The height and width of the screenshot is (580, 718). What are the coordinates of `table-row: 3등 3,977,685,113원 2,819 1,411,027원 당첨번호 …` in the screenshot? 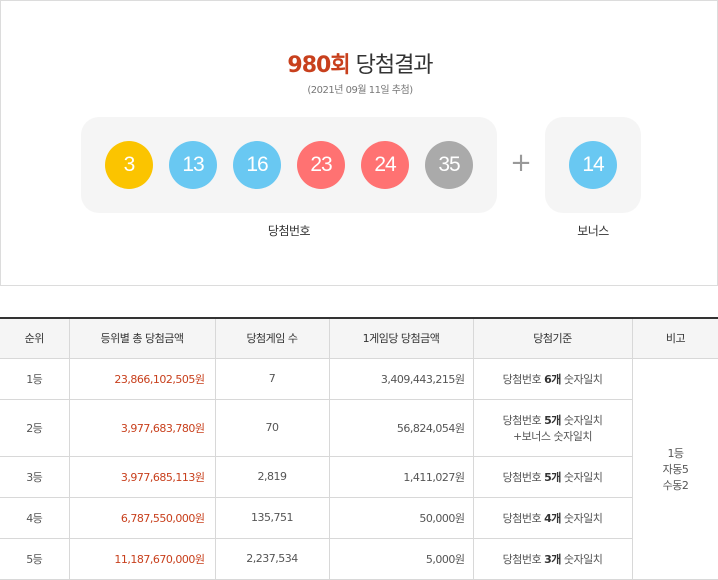 It's located at (359, 476).